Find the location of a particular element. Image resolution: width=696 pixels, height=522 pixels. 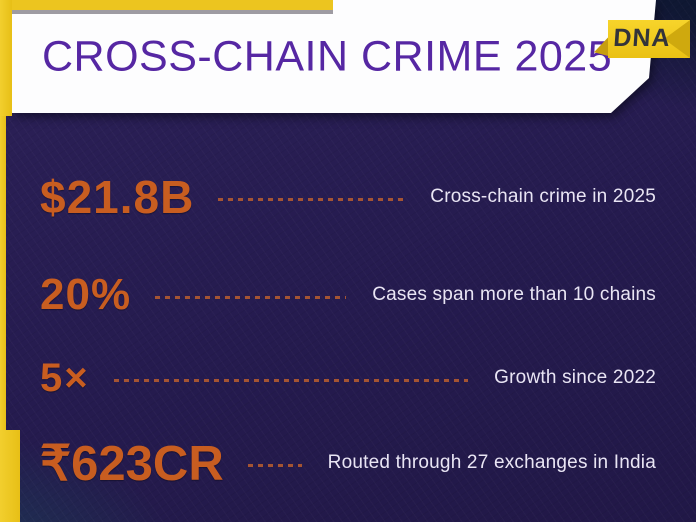

dna-logo: DNA is located at coordinates (642, 39).